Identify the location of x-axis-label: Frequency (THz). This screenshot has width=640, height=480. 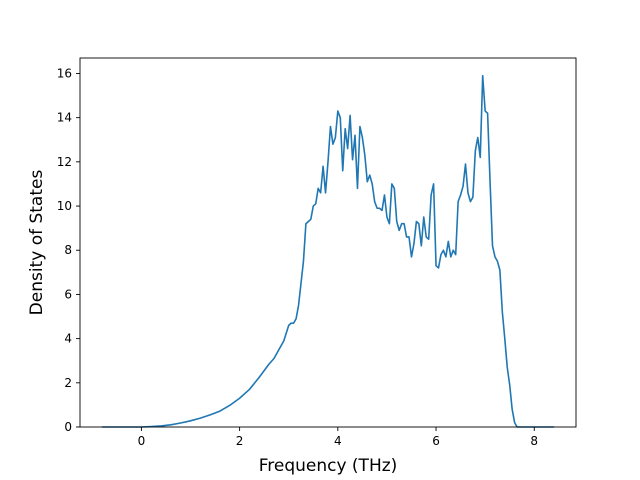
(328, 466).